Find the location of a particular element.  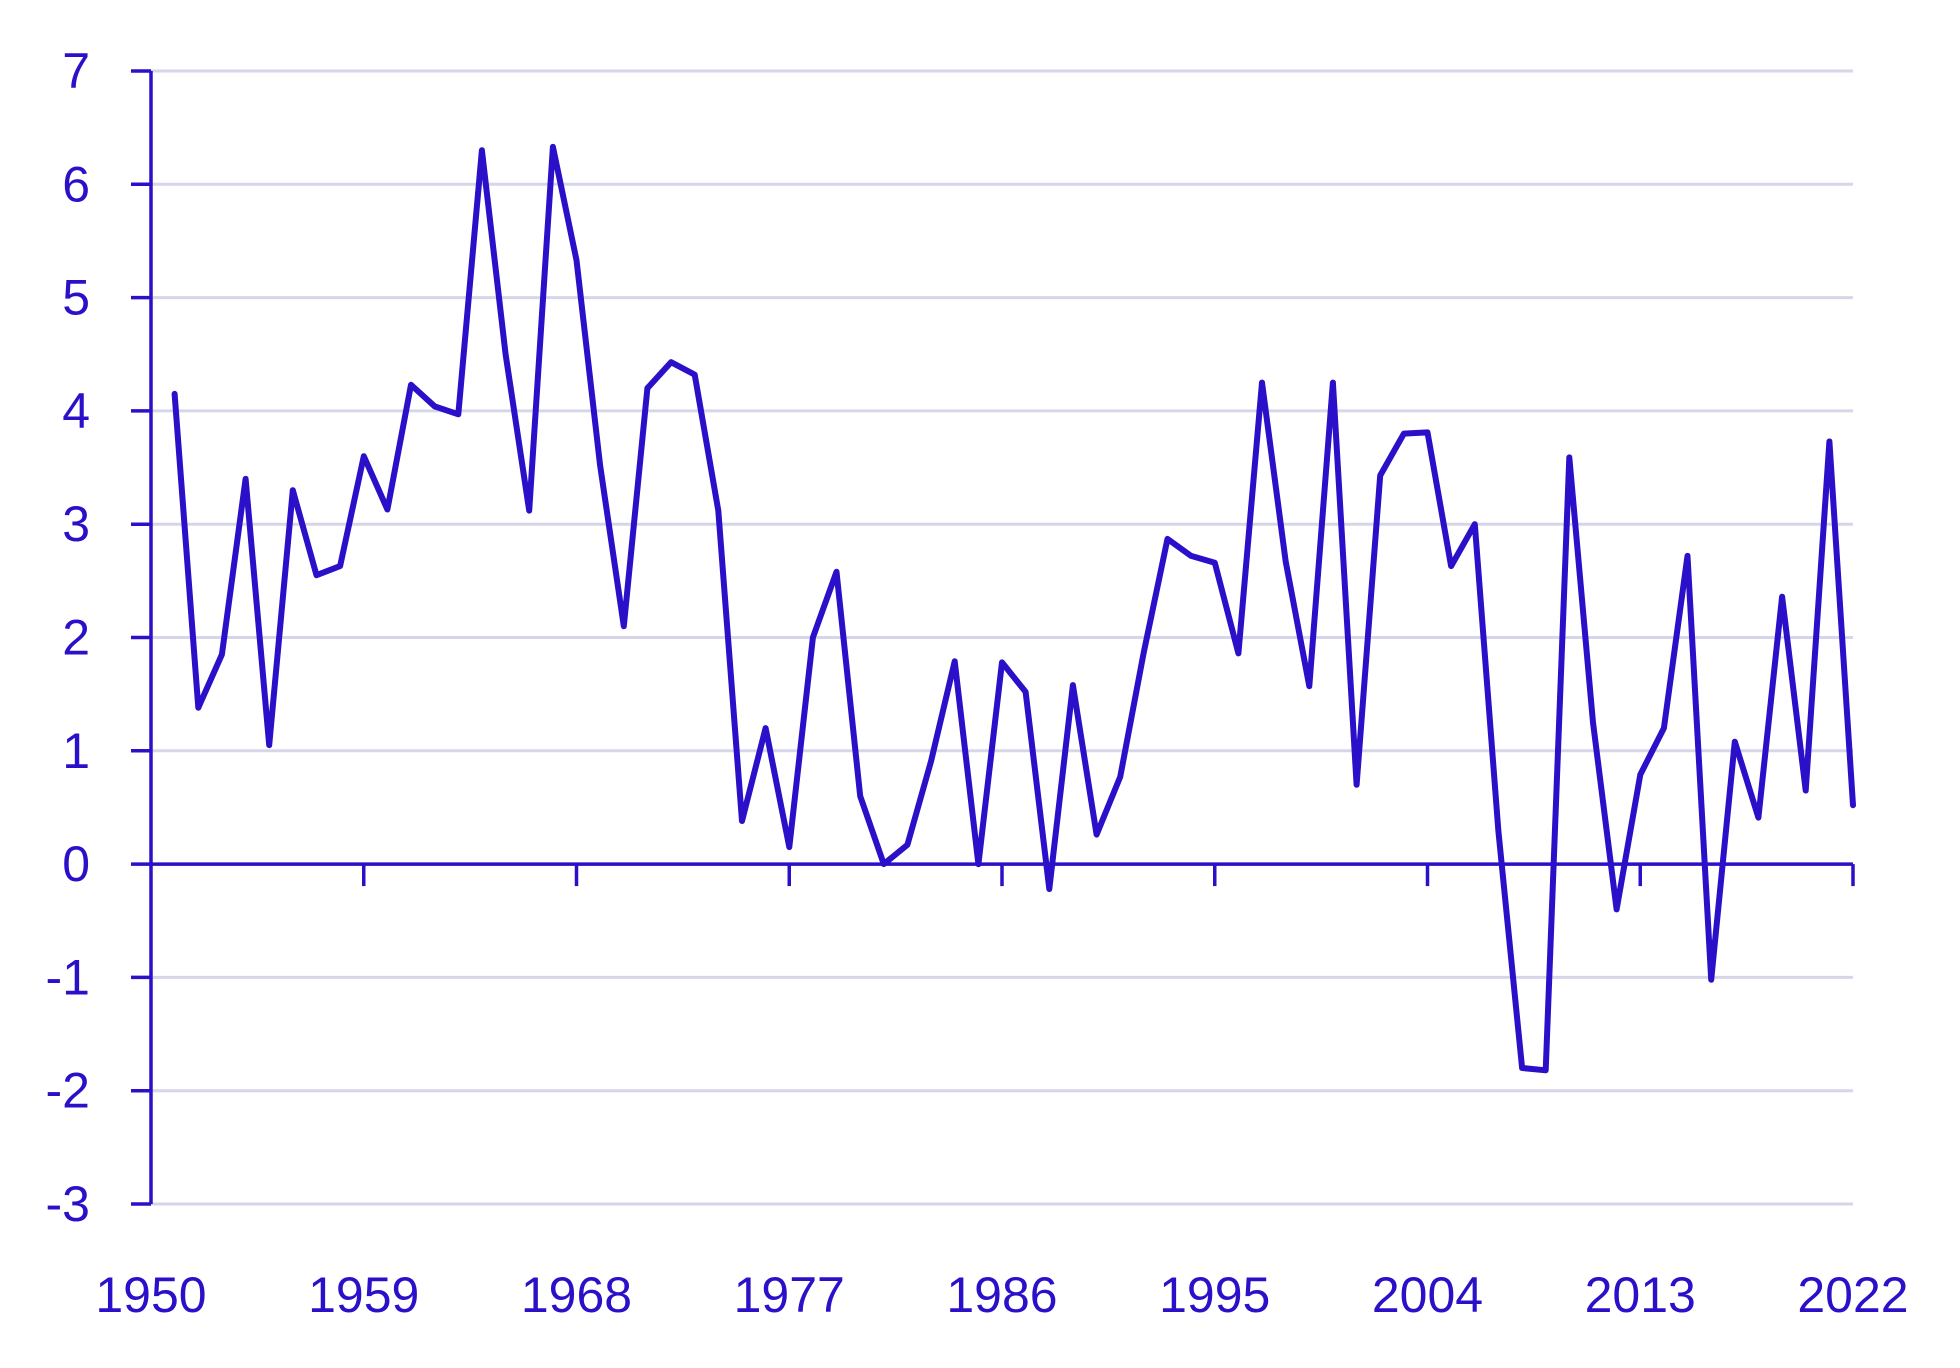

x-tick-label: 1968 is located at coordinates (576, 1295).